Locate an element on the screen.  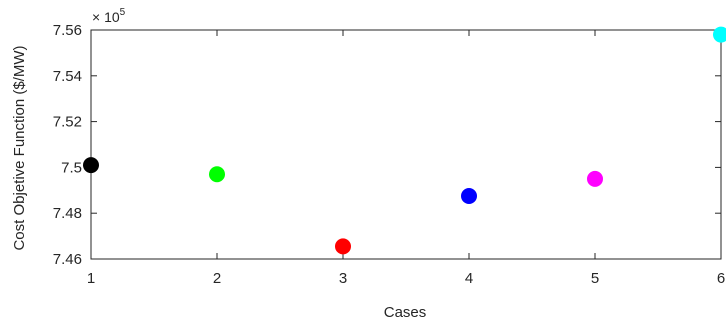
x-tick-label: 3 is located at coordinates (343, 278).